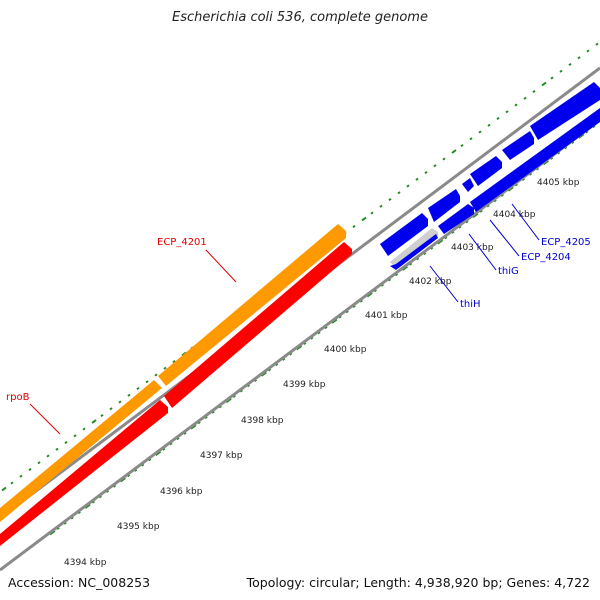 This screenshot has width=600, height=600. What do you see at coordinates (546, 257) in the screenshot?
I see `ECP_4204-label: ECP_4204` at bounding box center [546, 257].